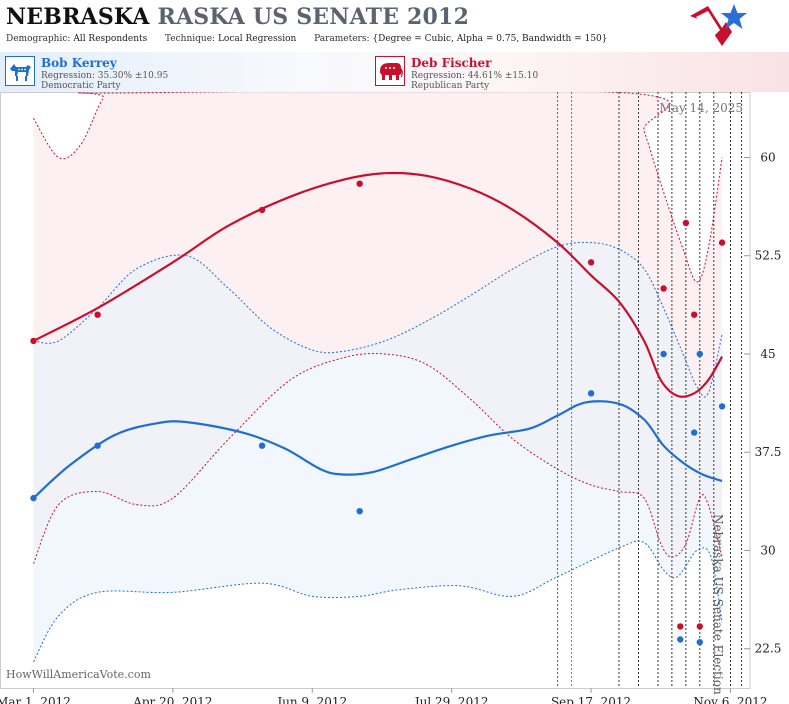  What do you see at coordinates (38, 39) in the screenshot?
I see `demographic-label: Demographic:` at bounding box center [38, 39].